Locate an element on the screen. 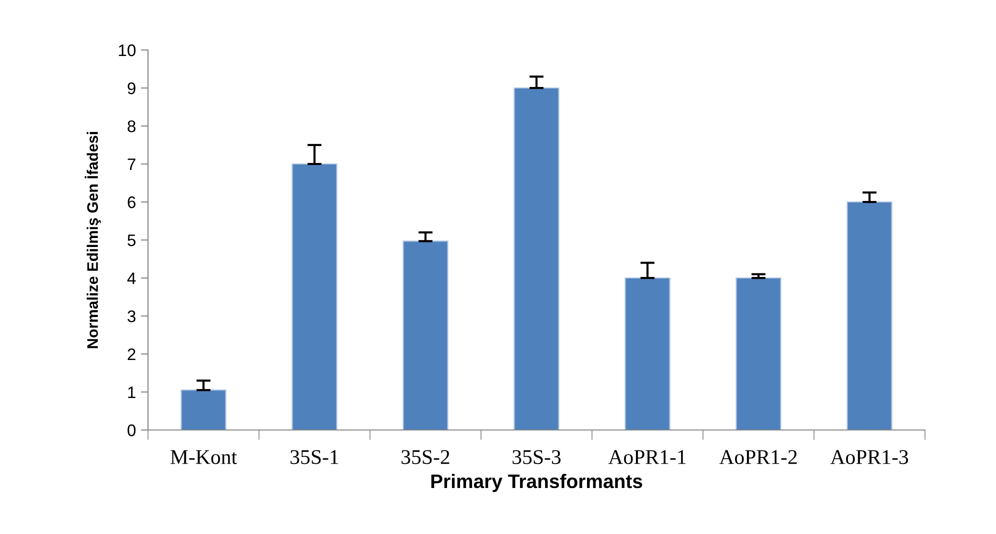 The width and height of the screenshot is (996, 534). y-tick-label: 1 is located at coordinates (132, 392).